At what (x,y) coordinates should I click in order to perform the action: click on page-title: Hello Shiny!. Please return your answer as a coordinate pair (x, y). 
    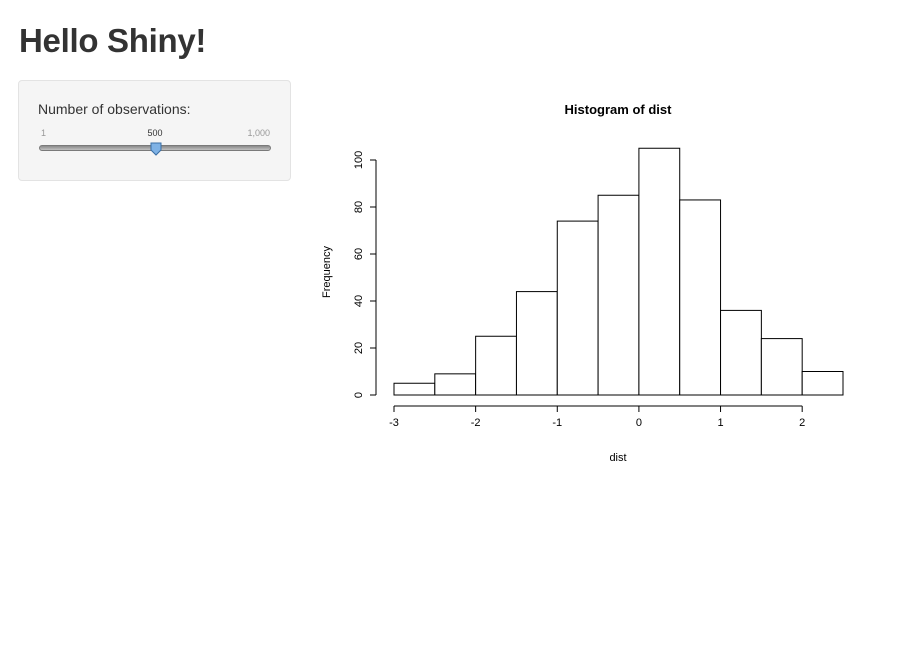
    Looking at the image, I should click on (113, 40).